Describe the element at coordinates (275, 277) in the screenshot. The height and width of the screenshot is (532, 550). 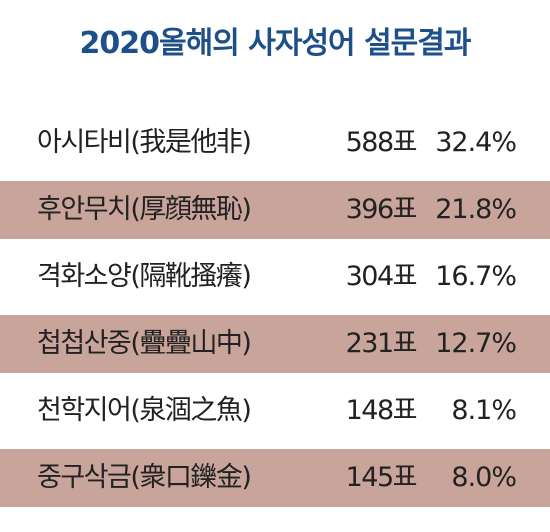
I see `list-item: 격화소양(隔靴搔癢) 304표 16.7%` at that location.